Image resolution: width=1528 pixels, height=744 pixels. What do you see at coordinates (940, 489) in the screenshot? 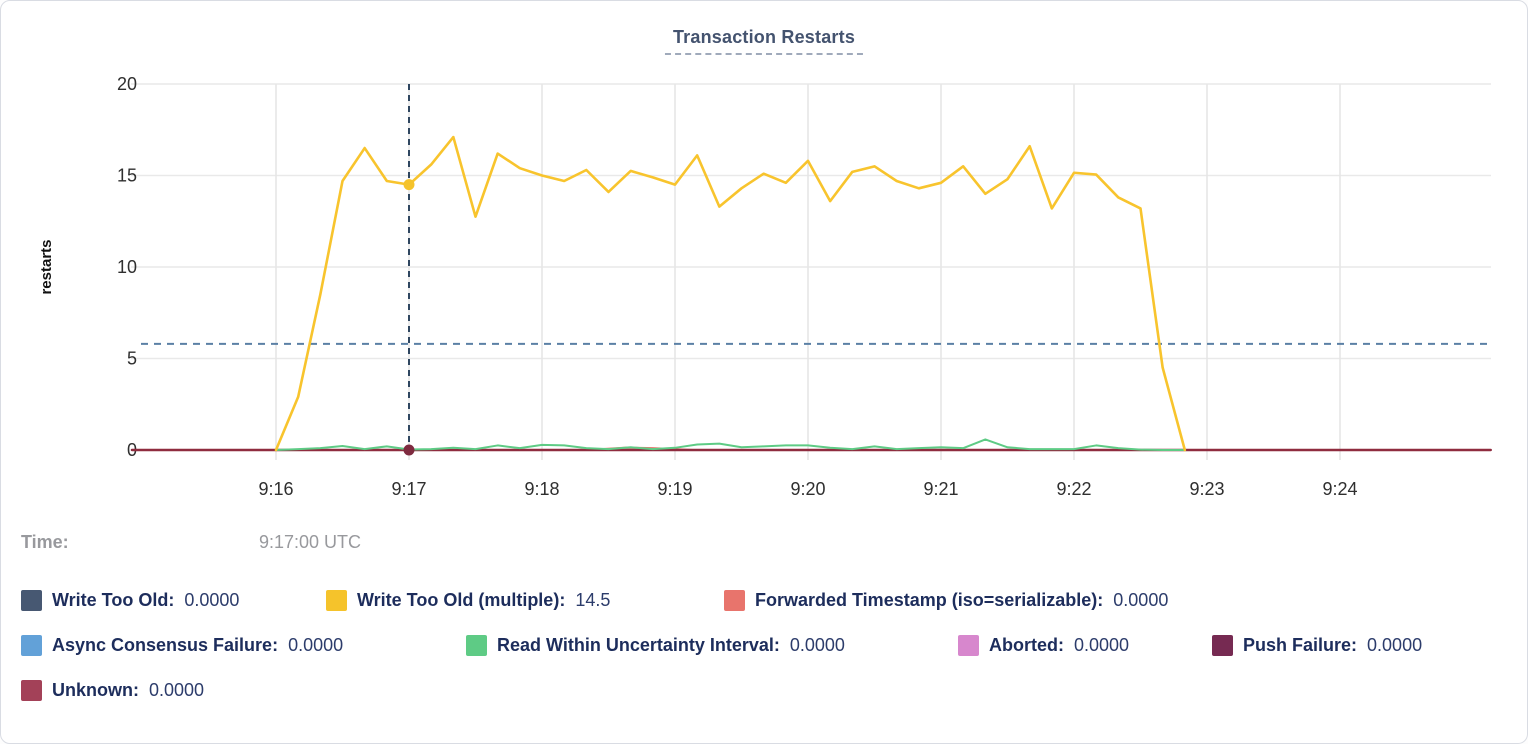
I see `x-tick-label: 9:21` at bounding box center [940, 489].